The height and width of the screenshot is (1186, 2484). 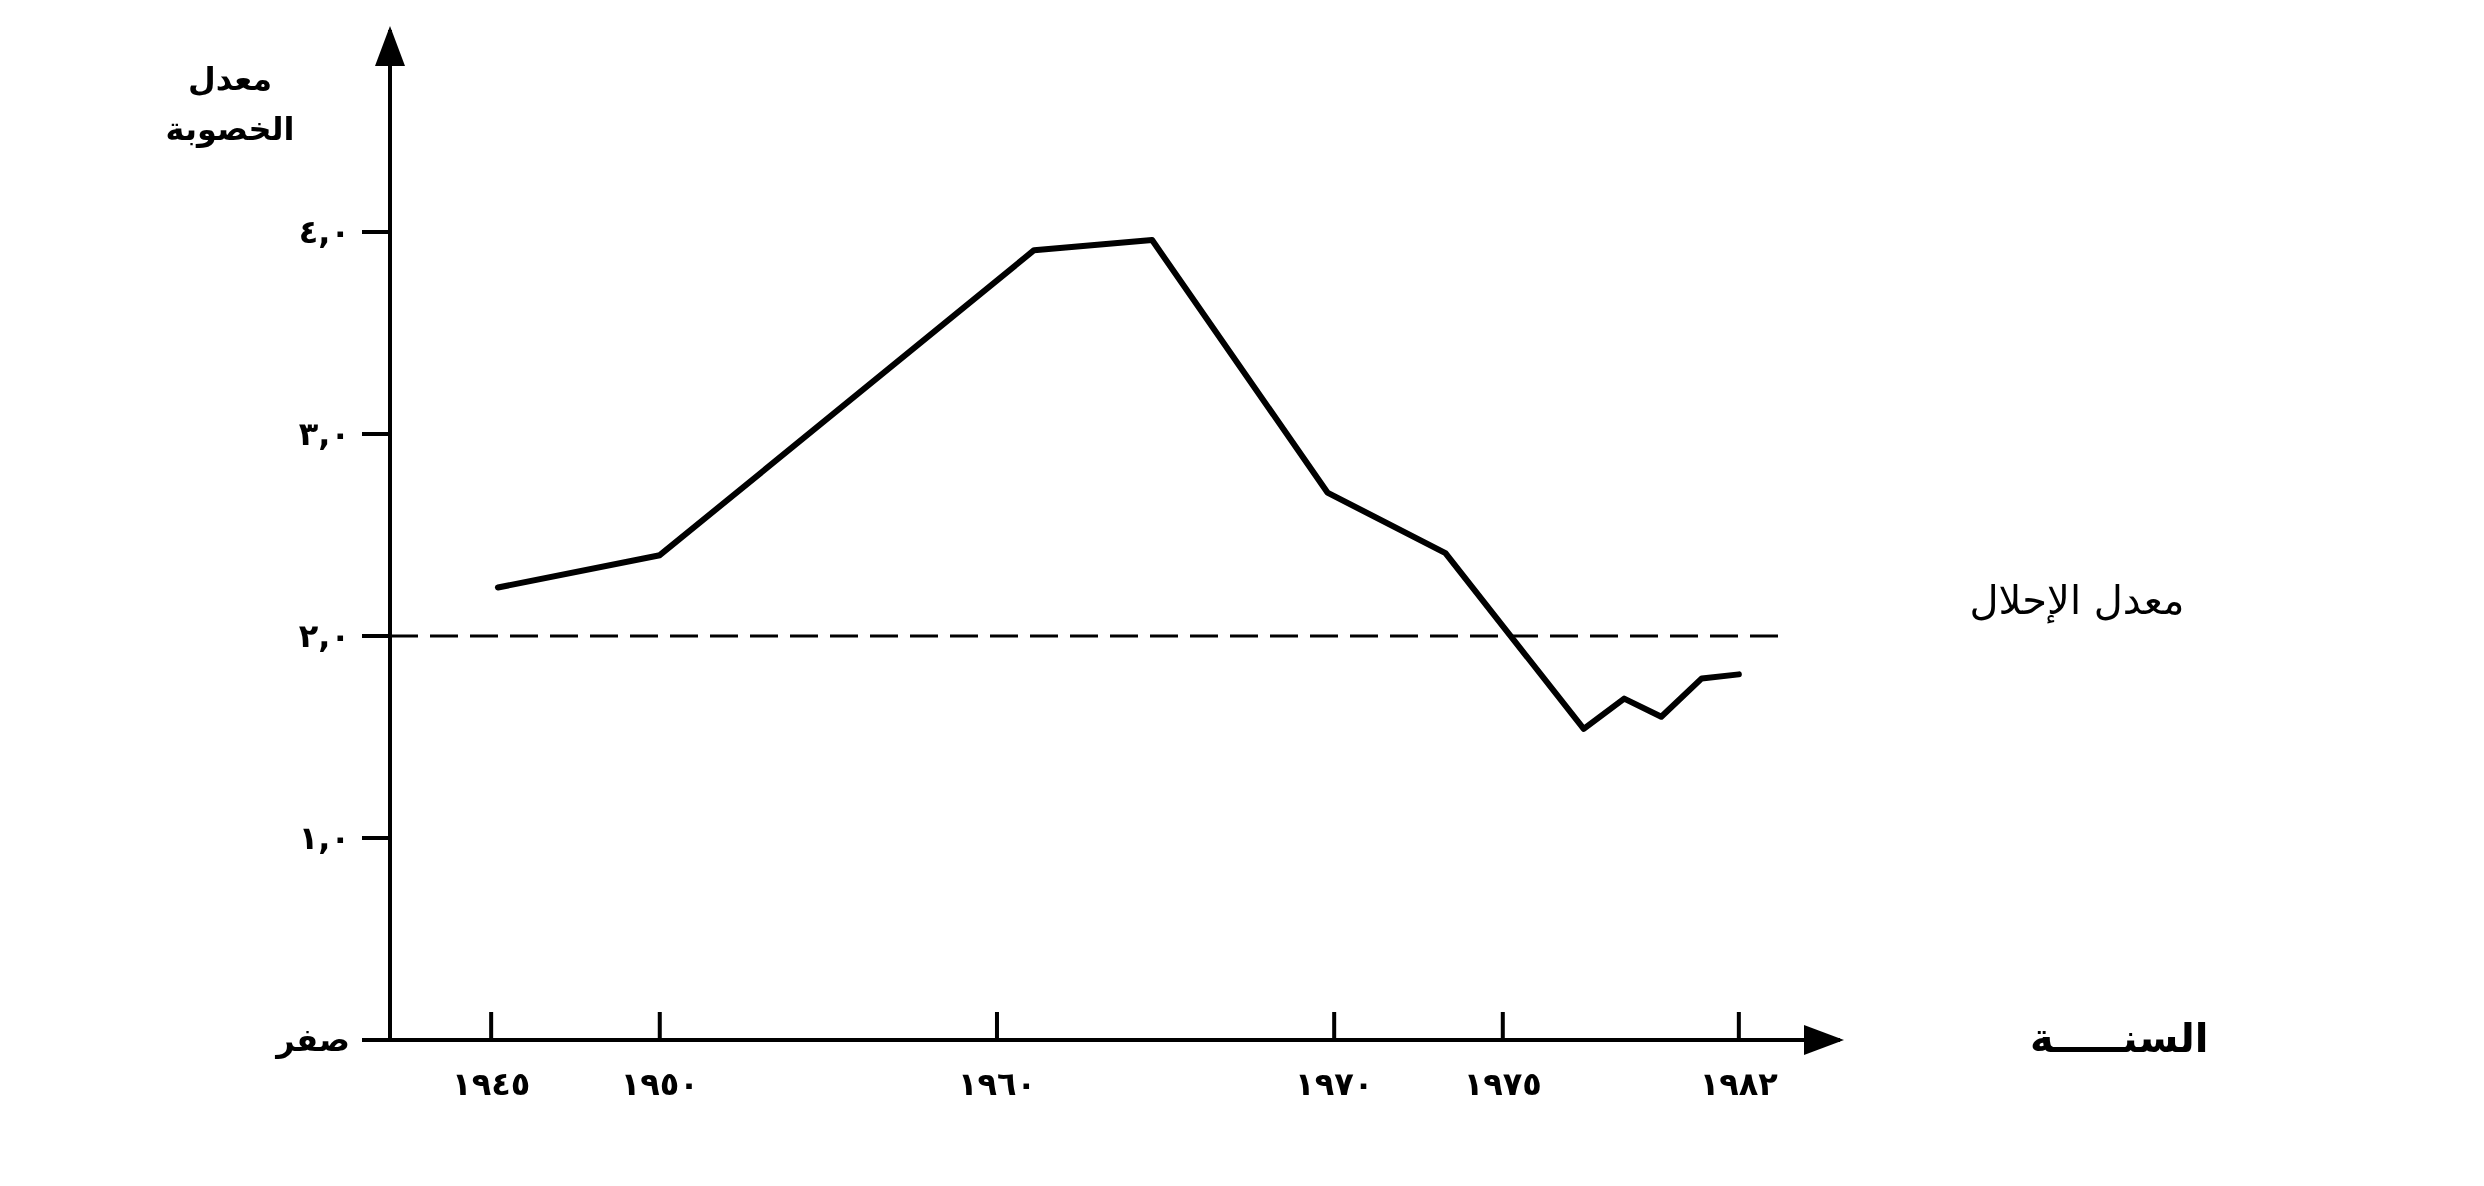 I want to click on y-axis-title: معدل الخصوبة, so click(x=230, y=104).